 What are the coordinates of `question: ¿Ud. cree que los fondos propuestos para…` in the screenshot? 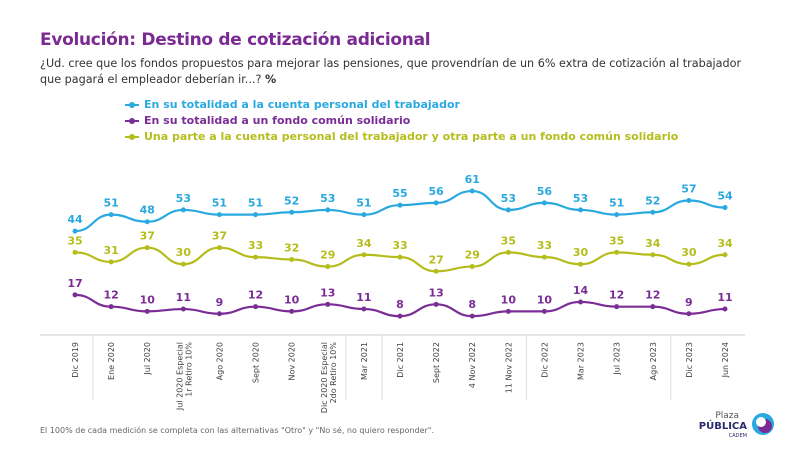 It's located at (391, 71).